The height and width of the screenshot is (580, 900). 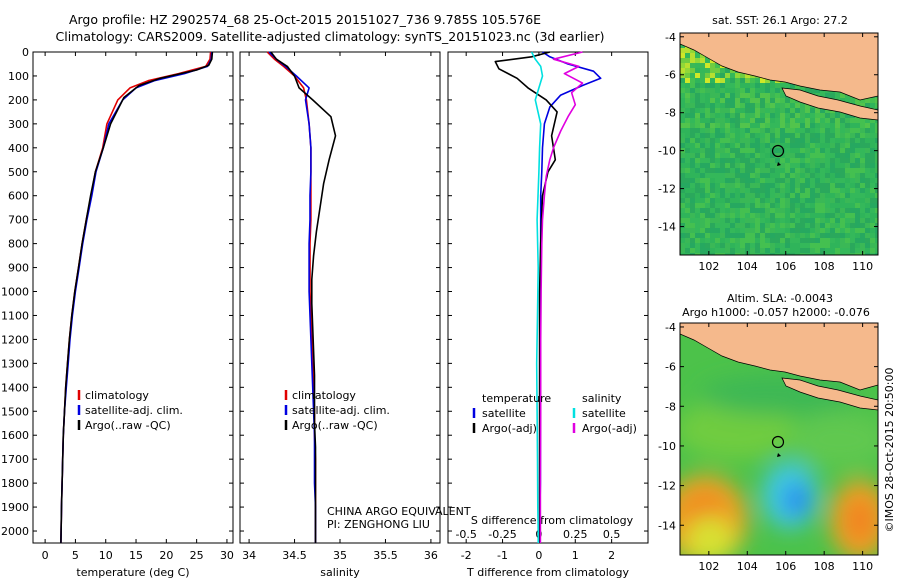 What do you see at coordinates (15, 339) in the screenshot?
I see `depth-tick-label: 1200` at bounding box center [15, 339].